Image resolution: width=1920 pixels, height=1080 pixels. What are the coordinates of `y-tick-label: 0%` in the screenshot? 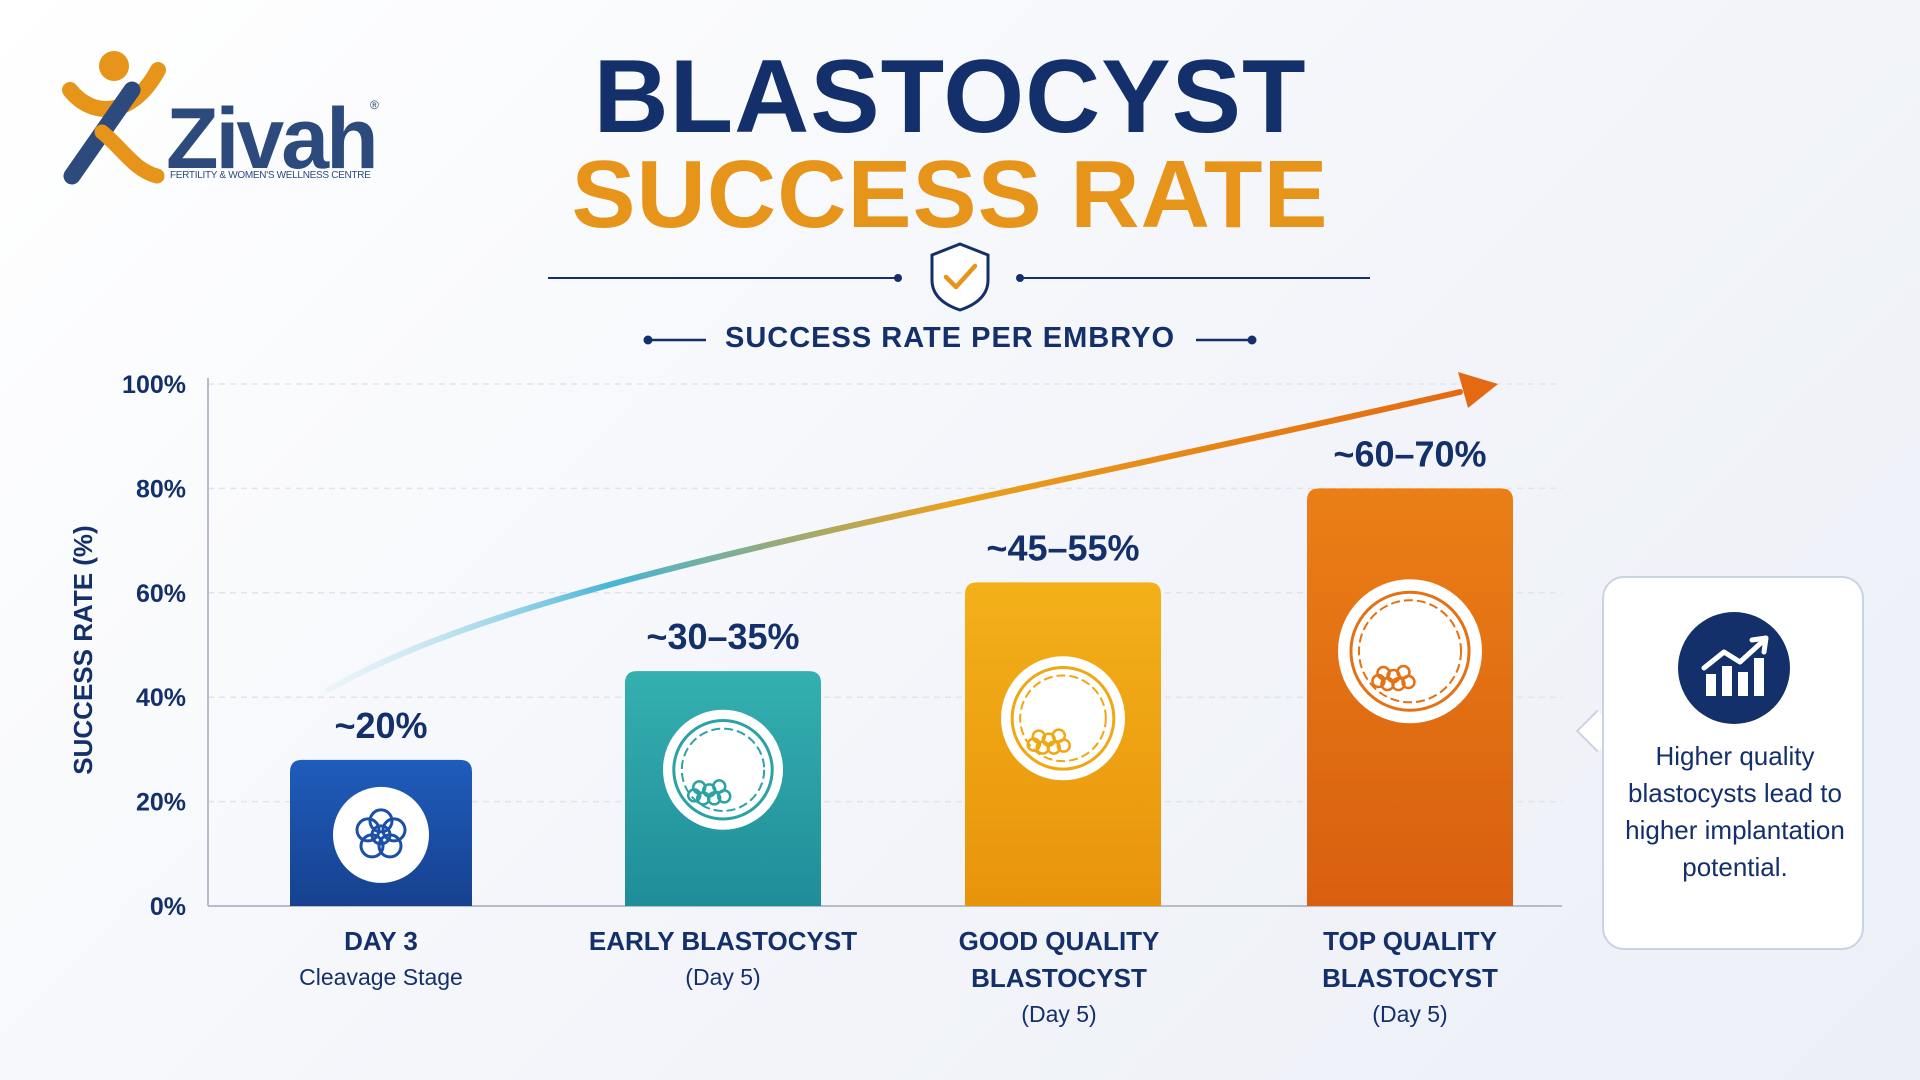 It's located at (168, 907).